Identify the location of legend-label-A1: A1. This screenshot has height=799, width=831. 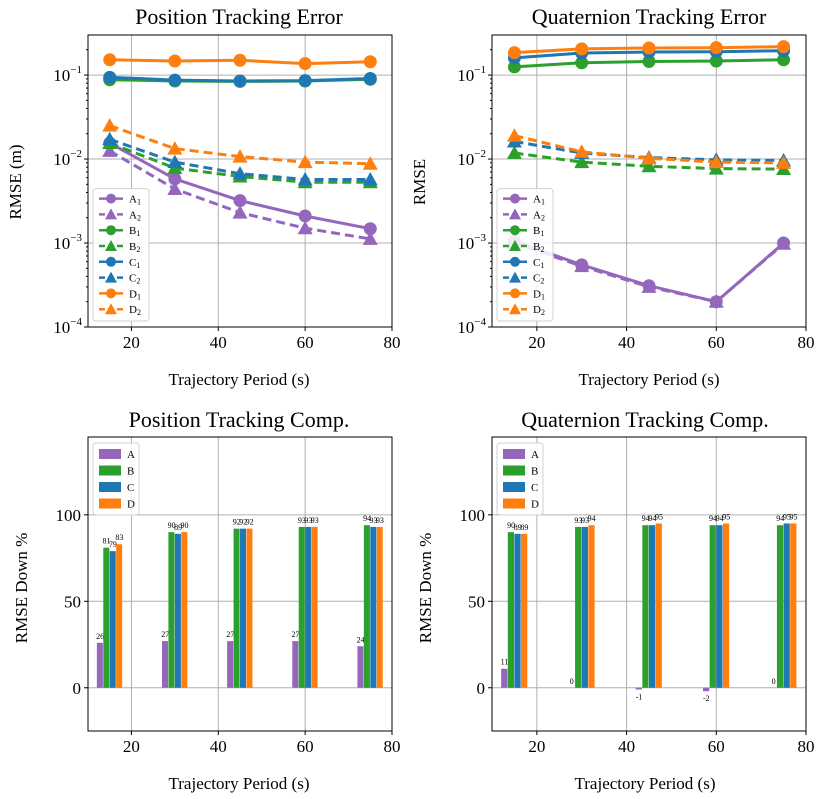
(539, 200).